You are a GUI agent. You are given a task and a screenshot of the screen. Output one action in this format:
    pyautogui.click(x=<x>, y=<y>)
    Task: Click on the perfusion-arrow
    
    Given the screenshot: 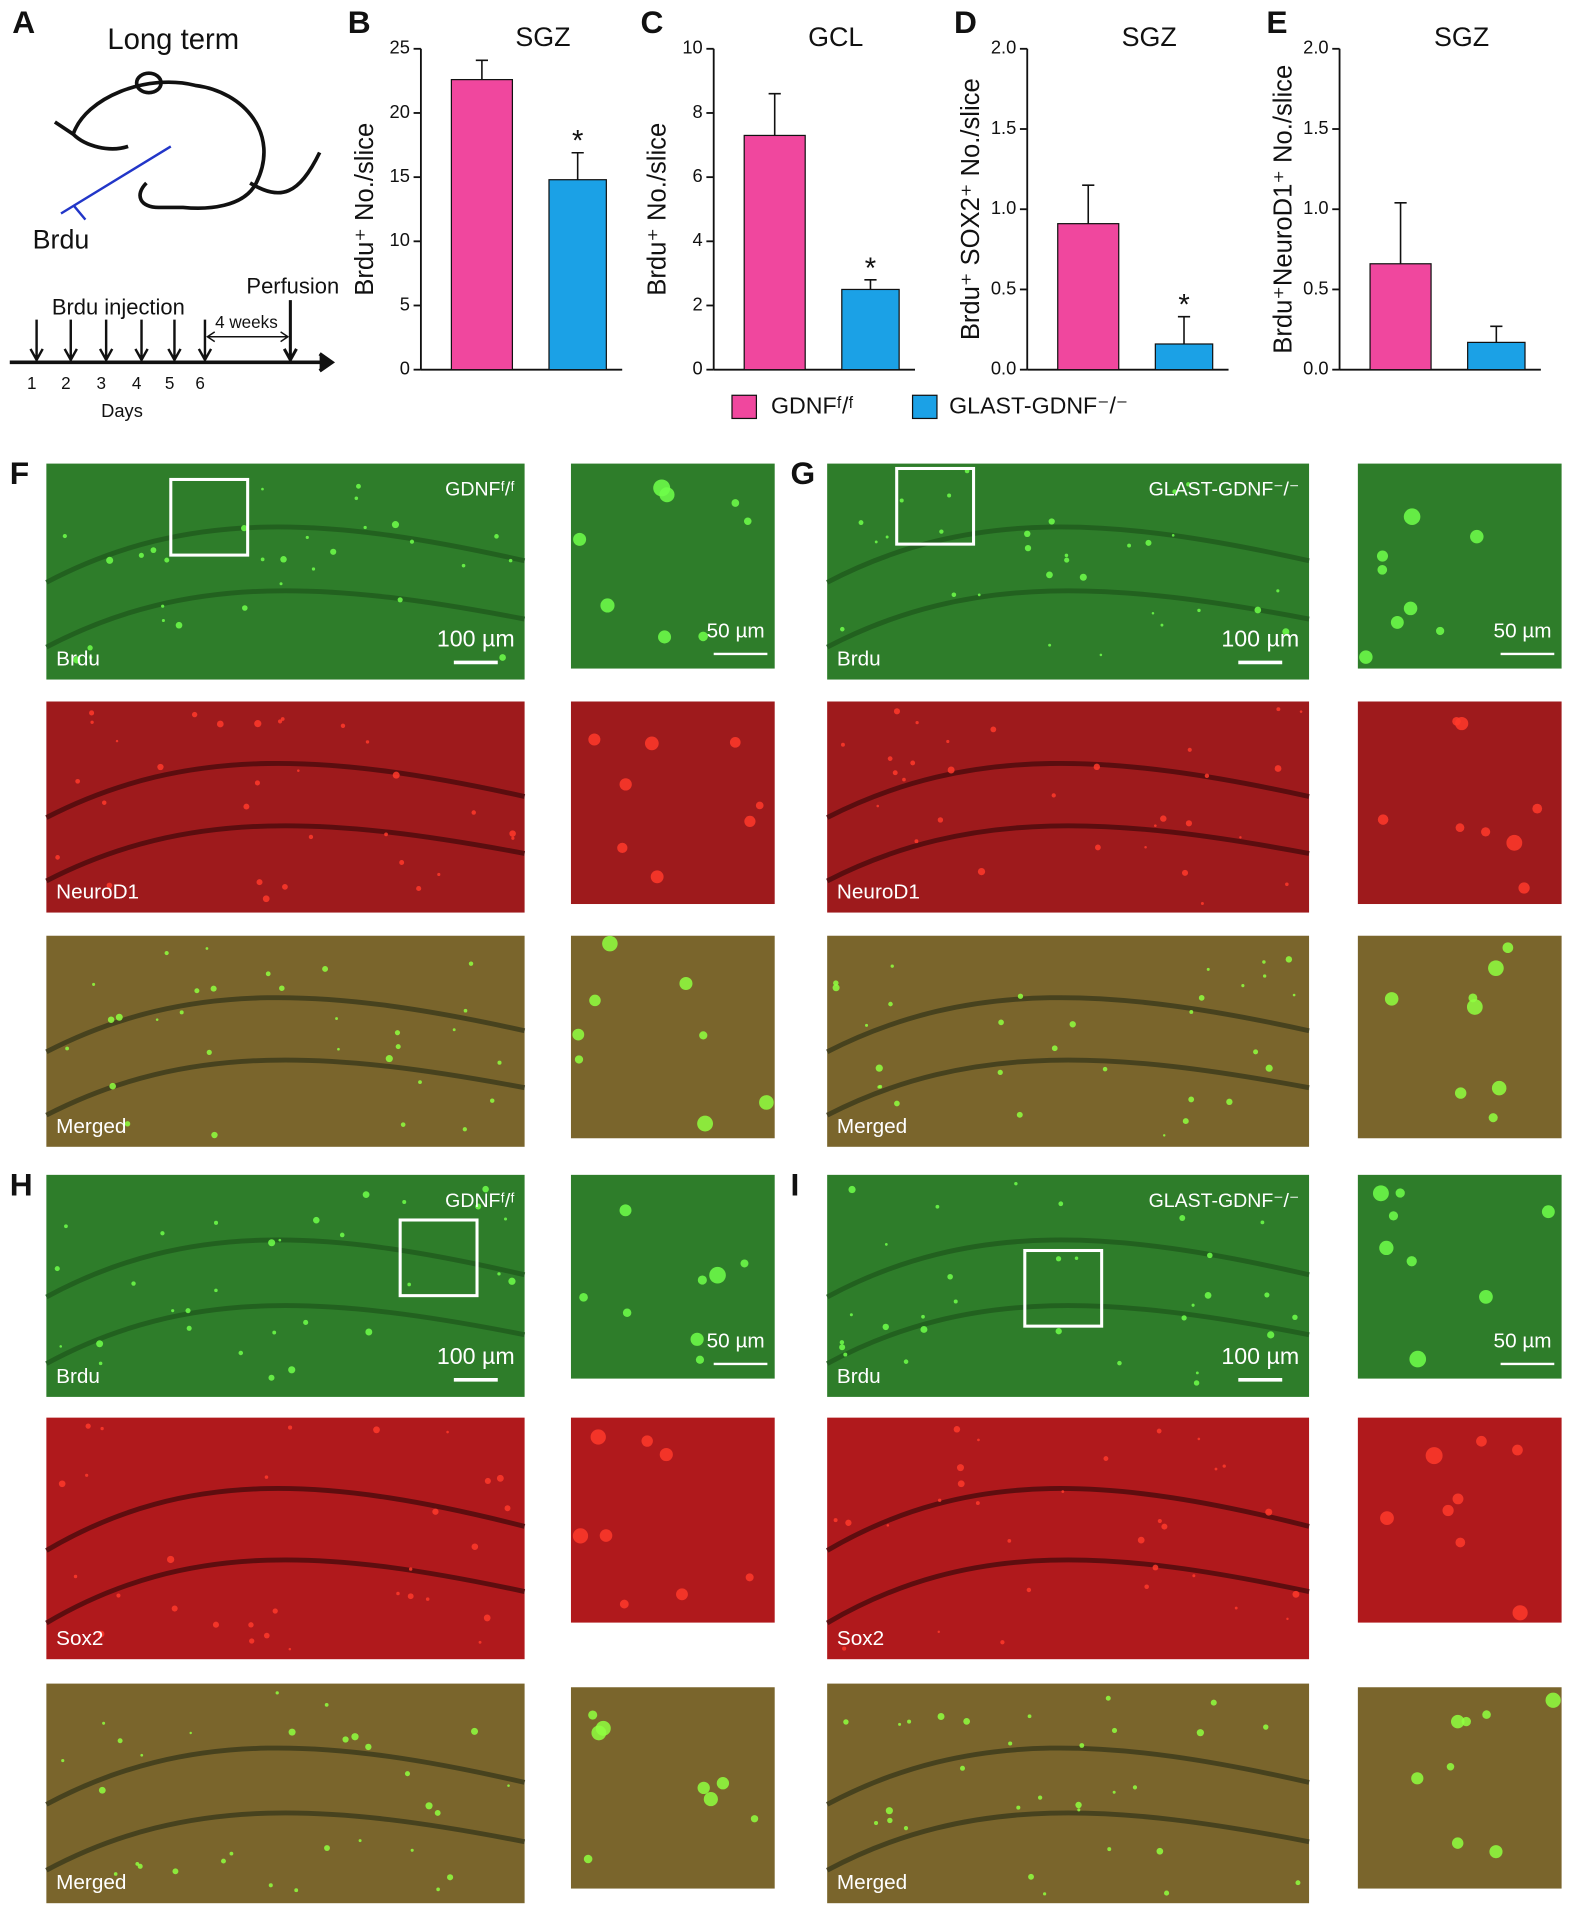 What is the action you would take?
    pyautogui.click(x=290, y=332)
    